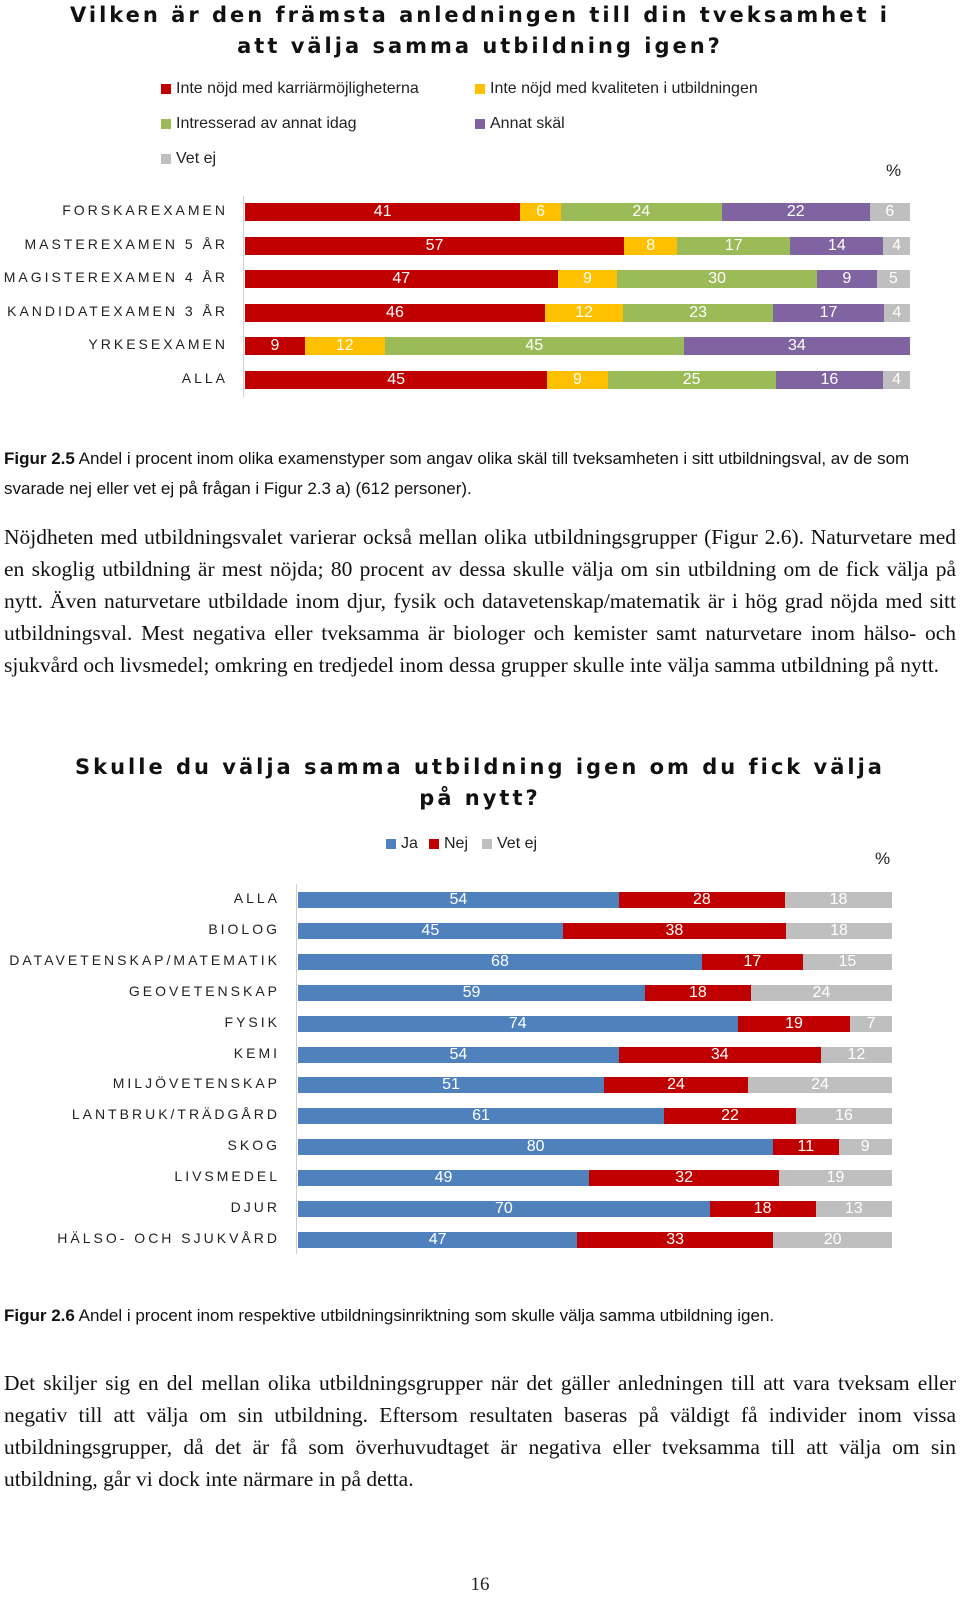 The width and height of the screenshot is (960, 1597). I want to click on bar-segment-vet-ej: 13, so click(853, 1209).